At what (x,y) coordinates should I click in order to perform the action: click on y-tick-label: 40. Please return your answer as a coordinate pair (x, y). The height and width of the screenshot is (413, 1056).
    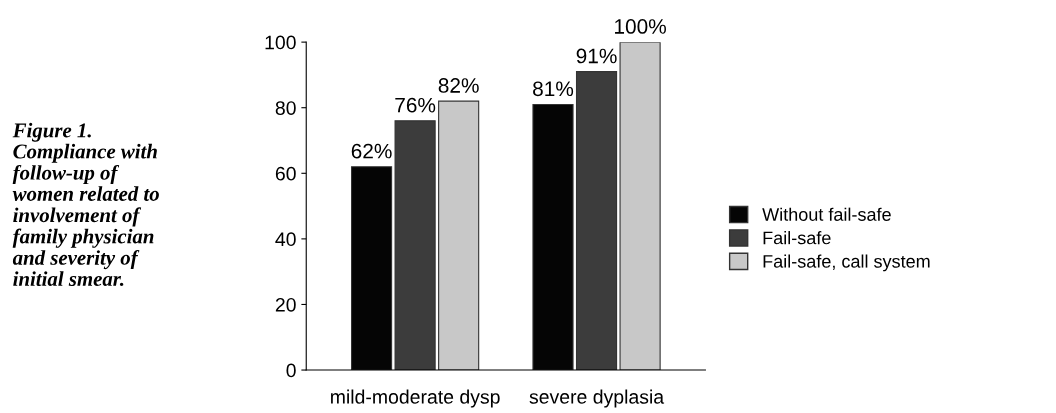
    Looking at the image, I should click on (285, 239).